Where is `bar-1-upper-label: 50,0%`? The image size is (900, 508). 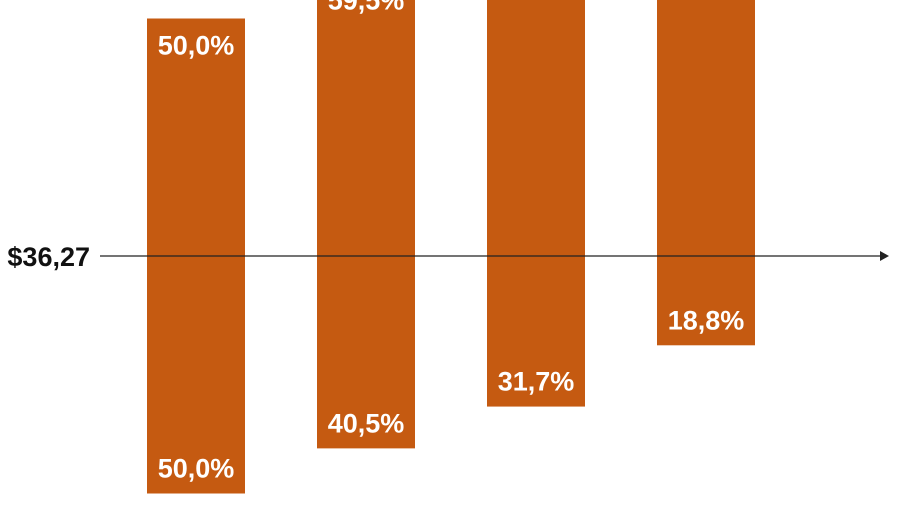 bar-1-upper-label: 50,0% is located at coordinates (196, 46).